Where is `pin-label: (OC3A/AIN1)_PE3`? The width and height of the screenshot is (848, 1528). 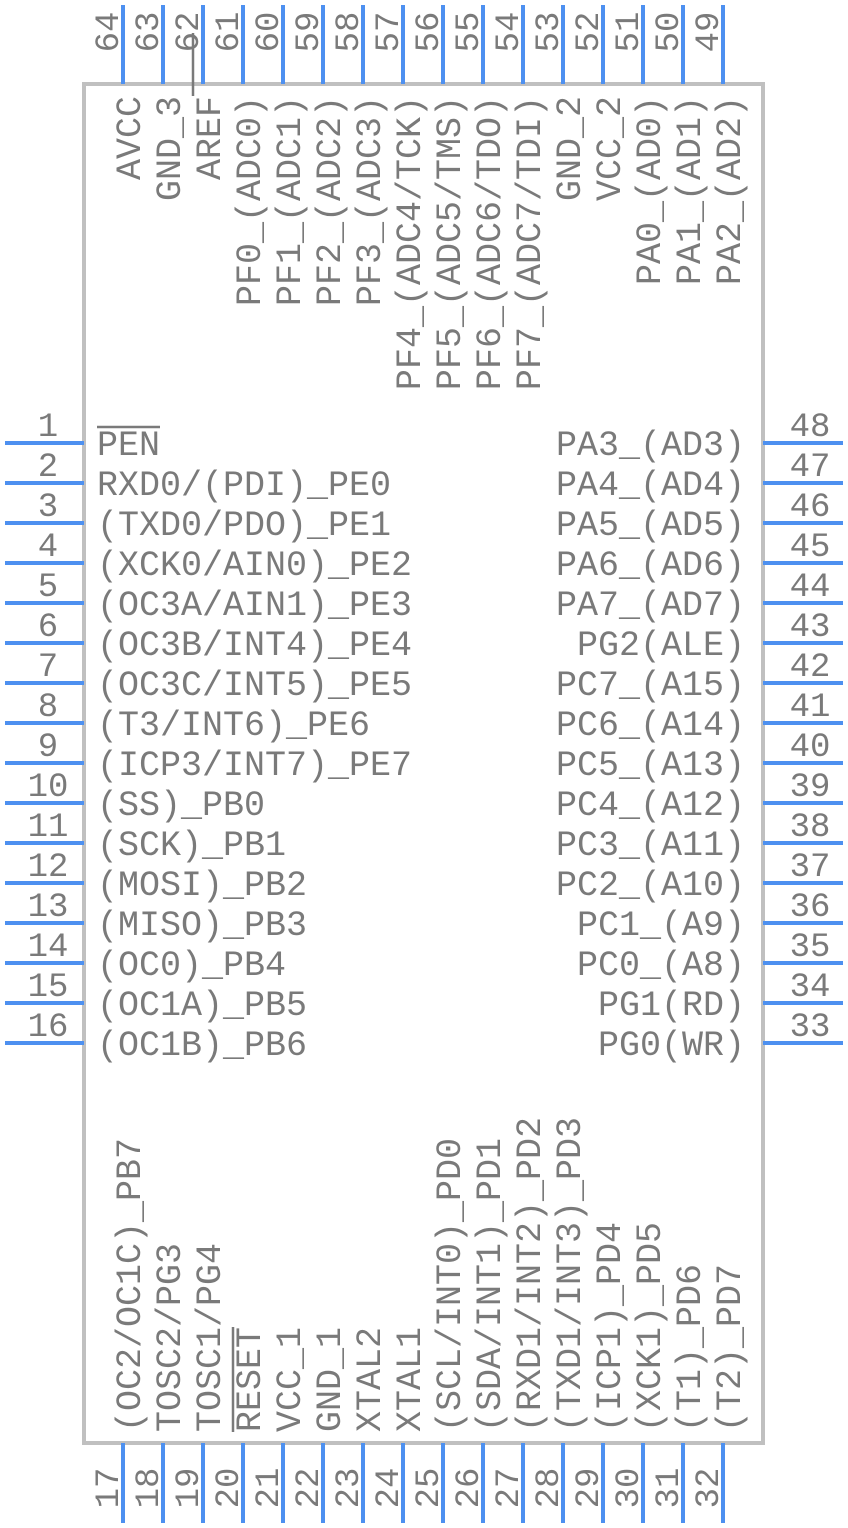
pin-label: (OC3A/AIN1)_PE3 is located at coordinates (254, 606).